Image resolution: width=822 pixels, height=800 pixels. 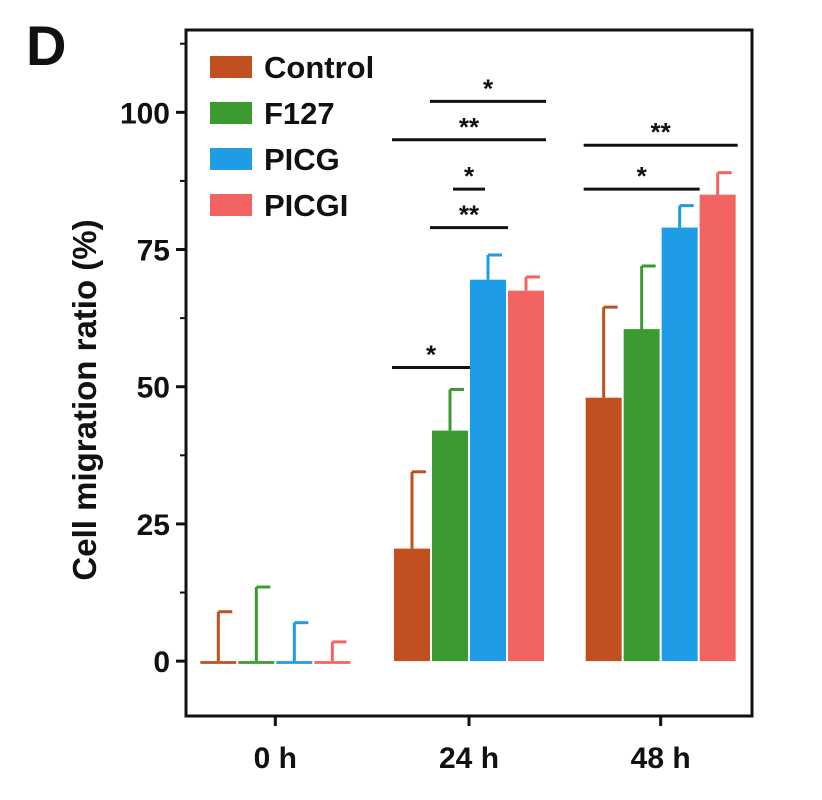 What do you see at coordinates (153, 525) in the screenshot?
I see `y-tick-label: 25` at bounding box center [153, 525].